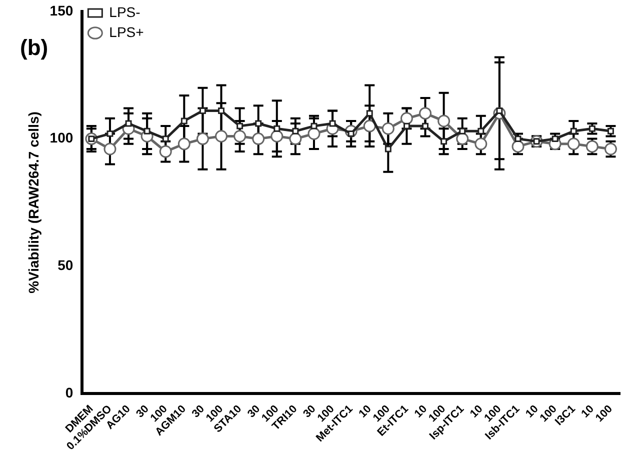  What do you see at coordinates (125, 12) in the screenshot?
I see `legend-label: LPS-` at bounding box center [125, 12].